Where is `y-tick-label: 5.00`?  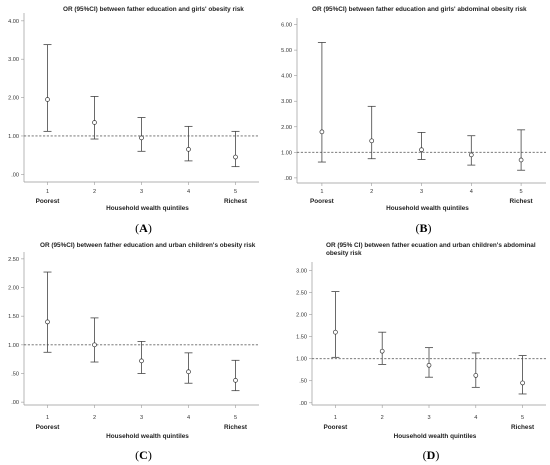
y-tick-label: 5.00 is located at coordinates (286, 51).